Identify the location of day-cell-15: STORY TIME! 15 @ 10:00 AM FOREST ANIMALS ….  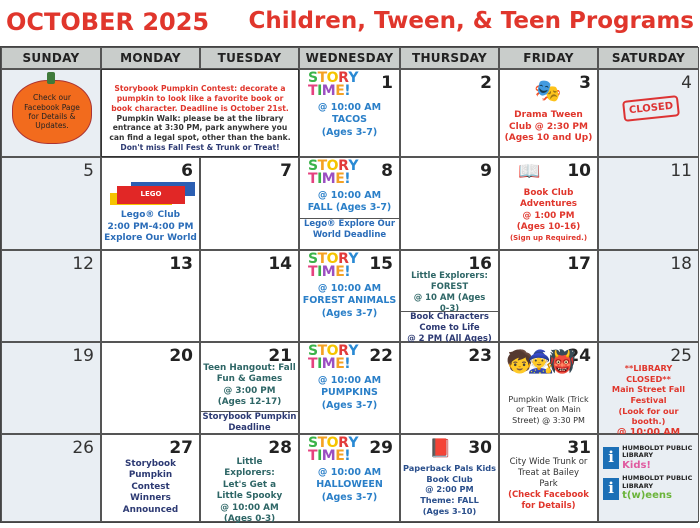
(349, 296).